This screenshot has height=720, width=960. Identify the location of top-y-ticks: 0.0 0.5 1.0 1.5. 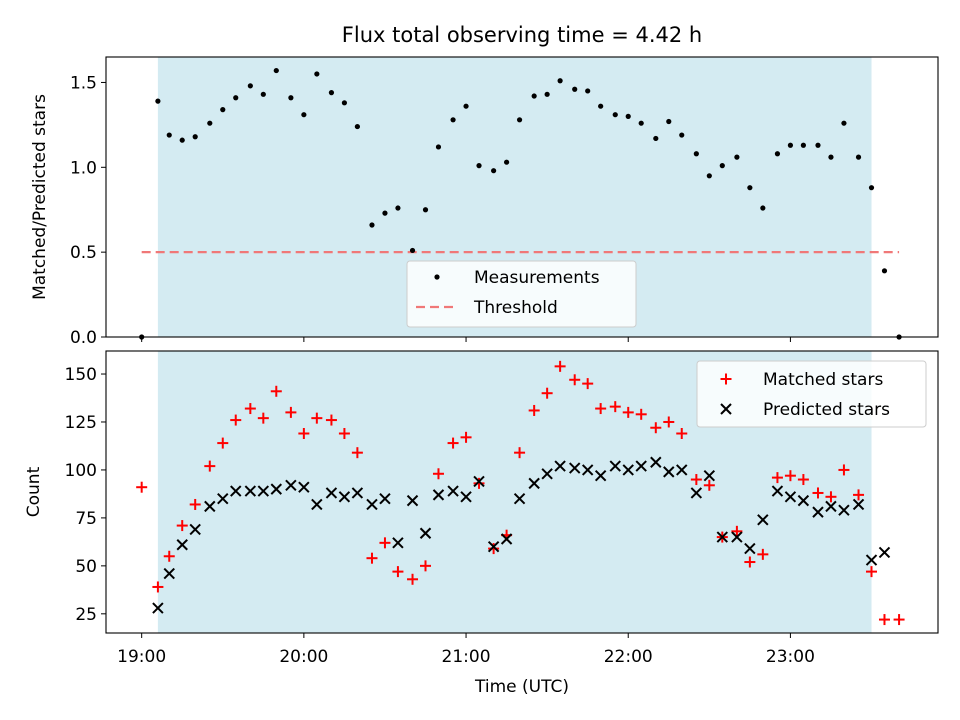
(88, 210).